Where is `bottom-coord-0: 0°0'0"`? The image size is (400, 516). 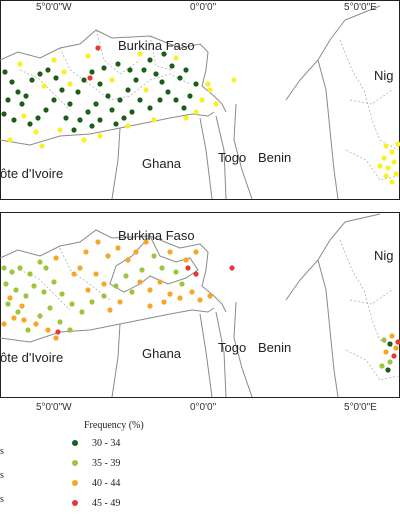 bottom-coord-0: 0°0'0" is located at coordinates (203, 407).